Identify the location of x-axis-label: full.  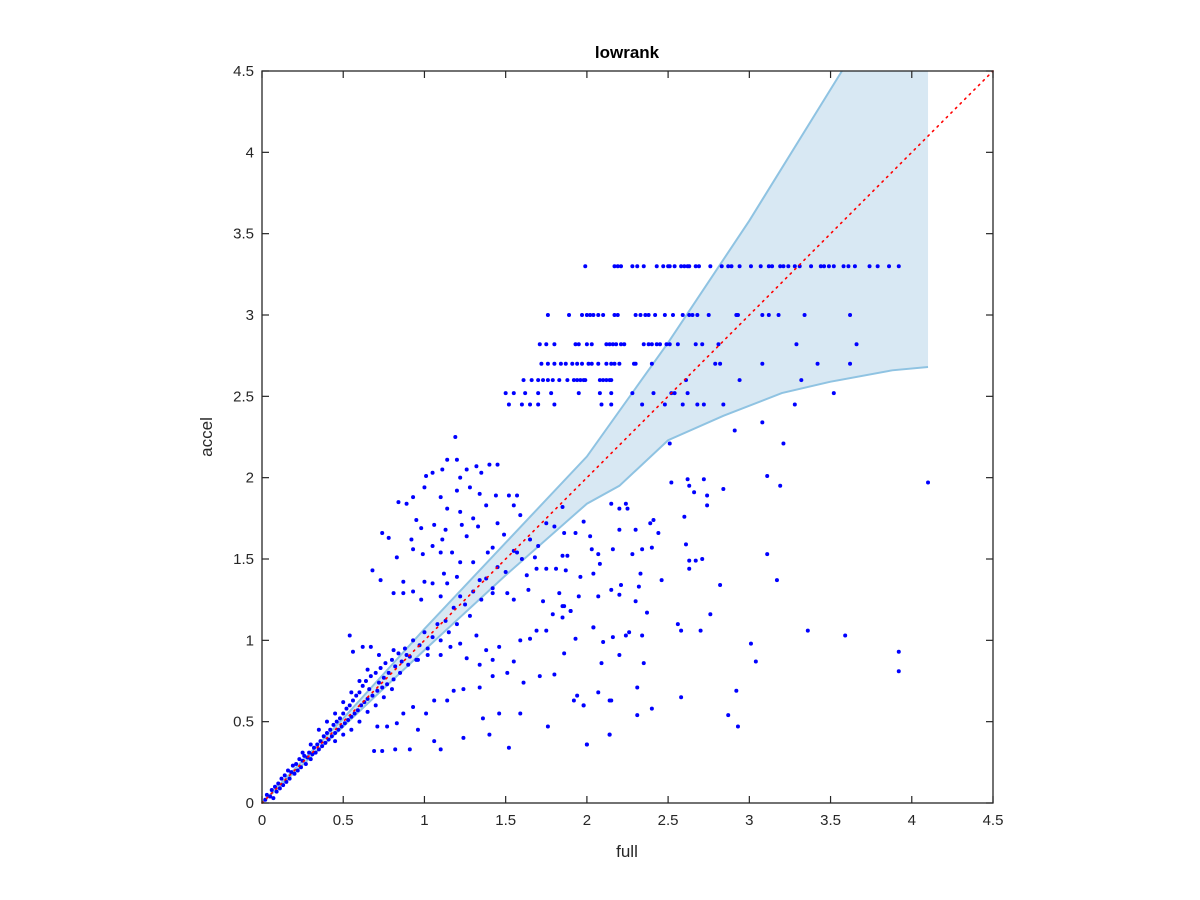
(627, 851).